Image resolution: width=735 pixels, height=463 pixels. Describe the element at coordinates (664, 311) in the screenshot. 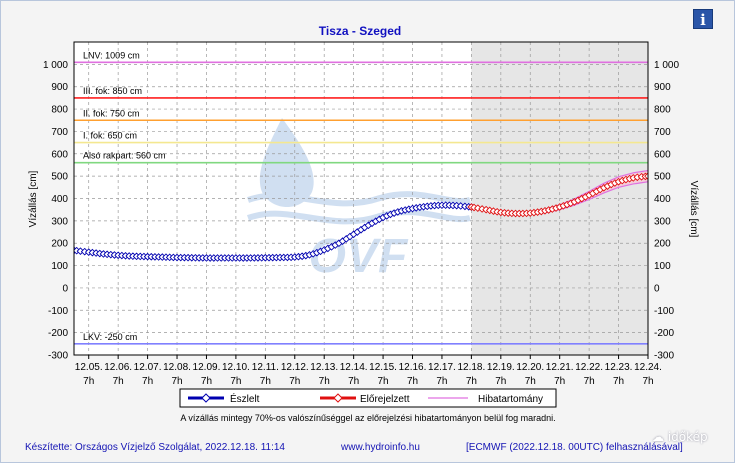

I see `y-tick-label-right: -100` at that location.